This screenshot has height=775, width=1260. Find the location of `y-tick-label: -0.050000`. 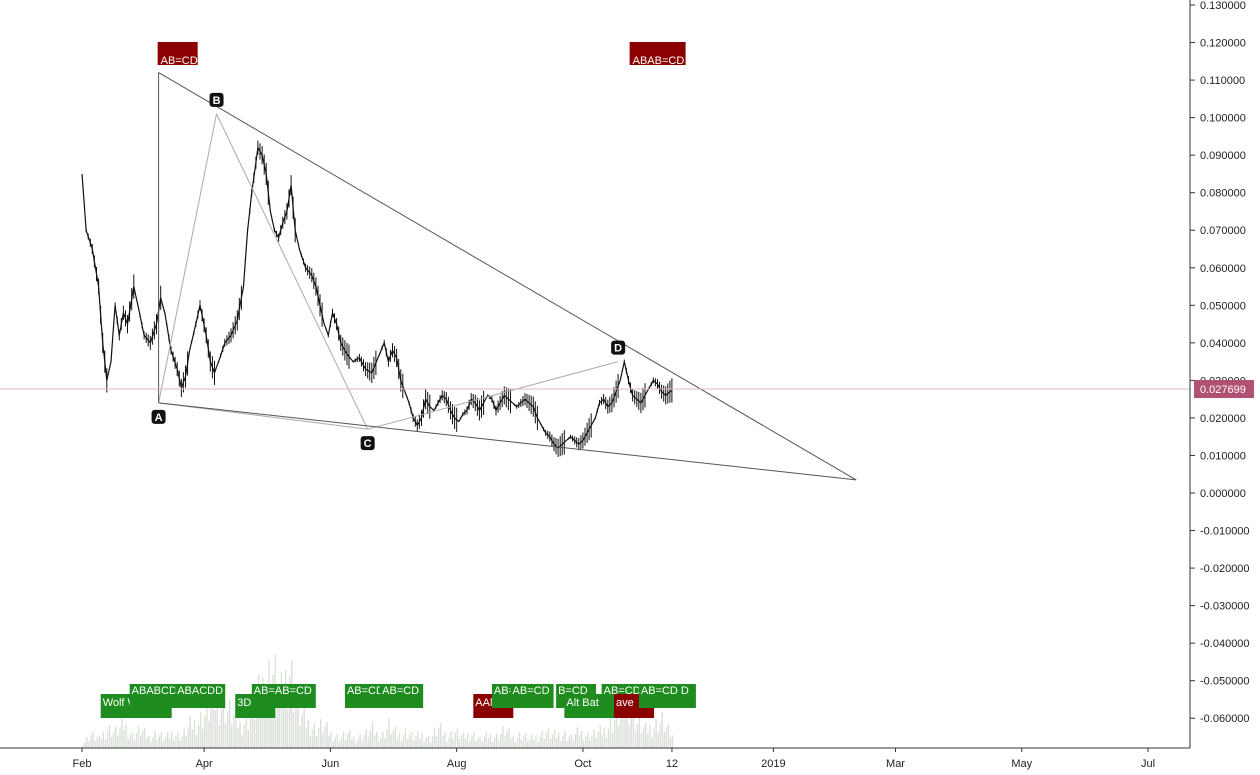

y-tick-label: -0.050000 is located at coordinates (1225, 682).